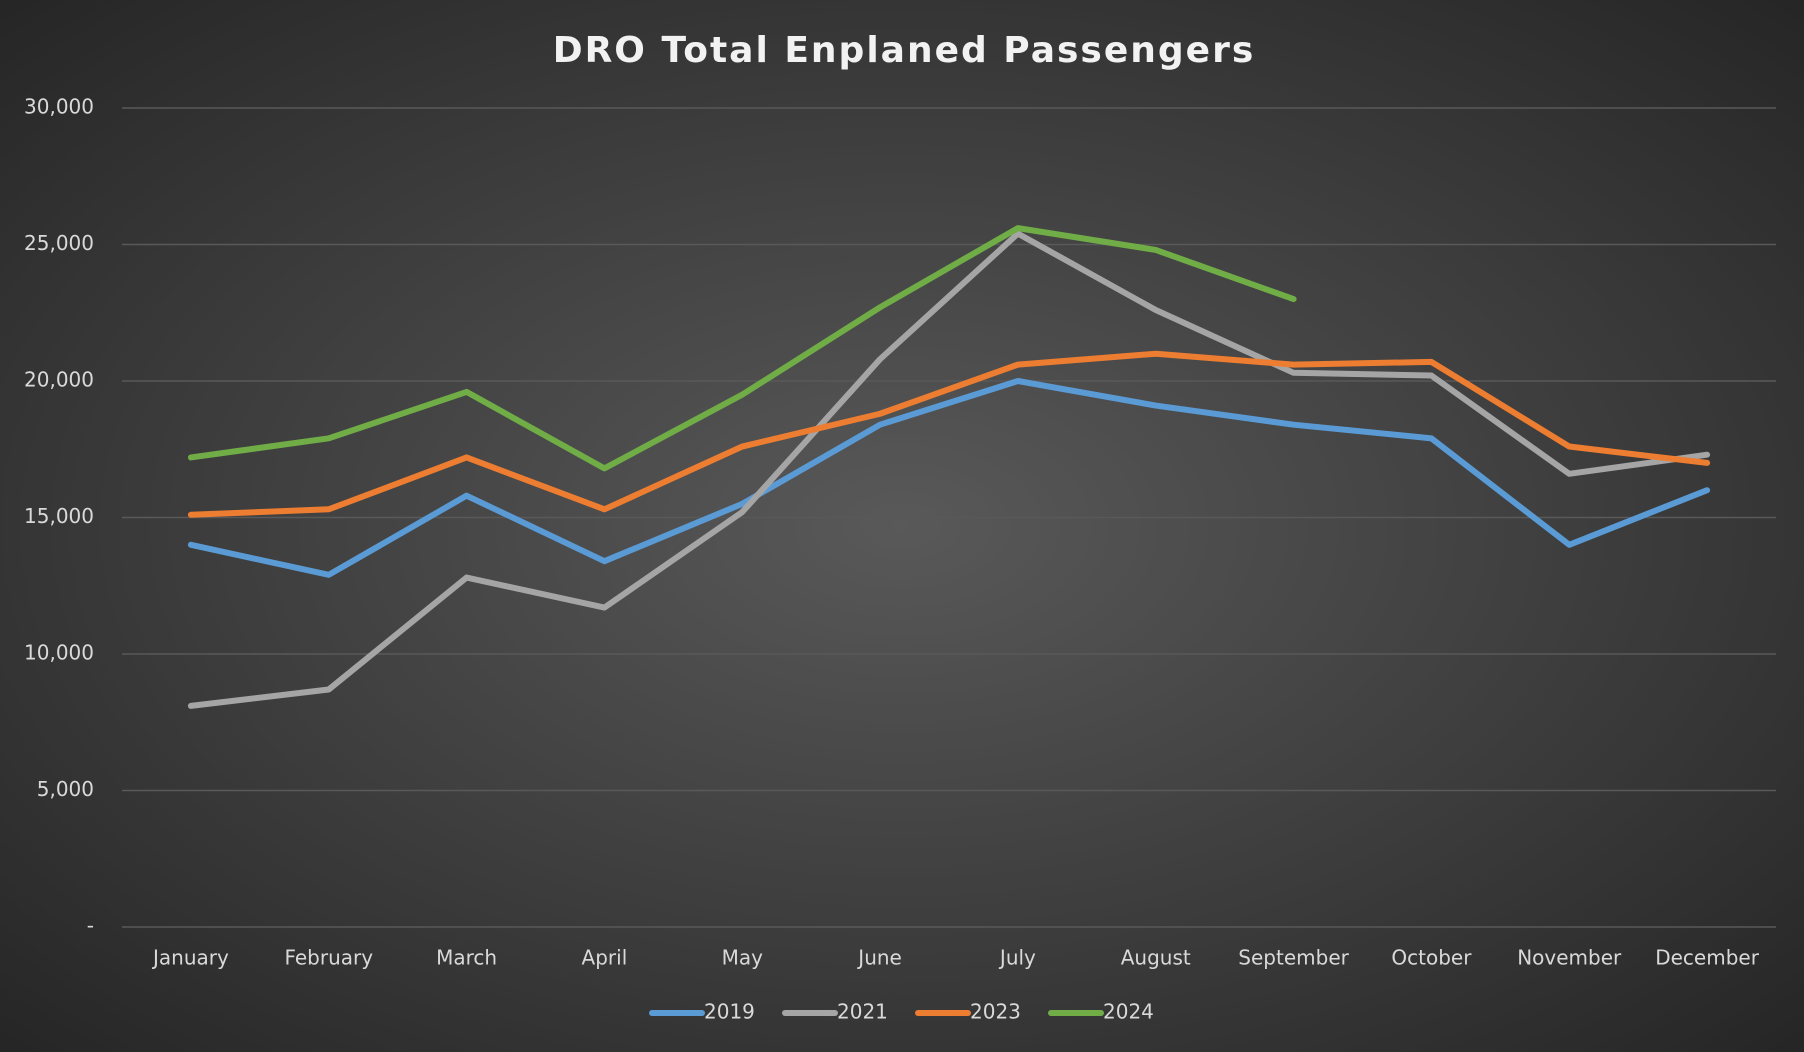  What do you see at coordinates (862, 1012) in the screenshot?
I see `legend-label: 2021` at bounding box center [862, 1012].